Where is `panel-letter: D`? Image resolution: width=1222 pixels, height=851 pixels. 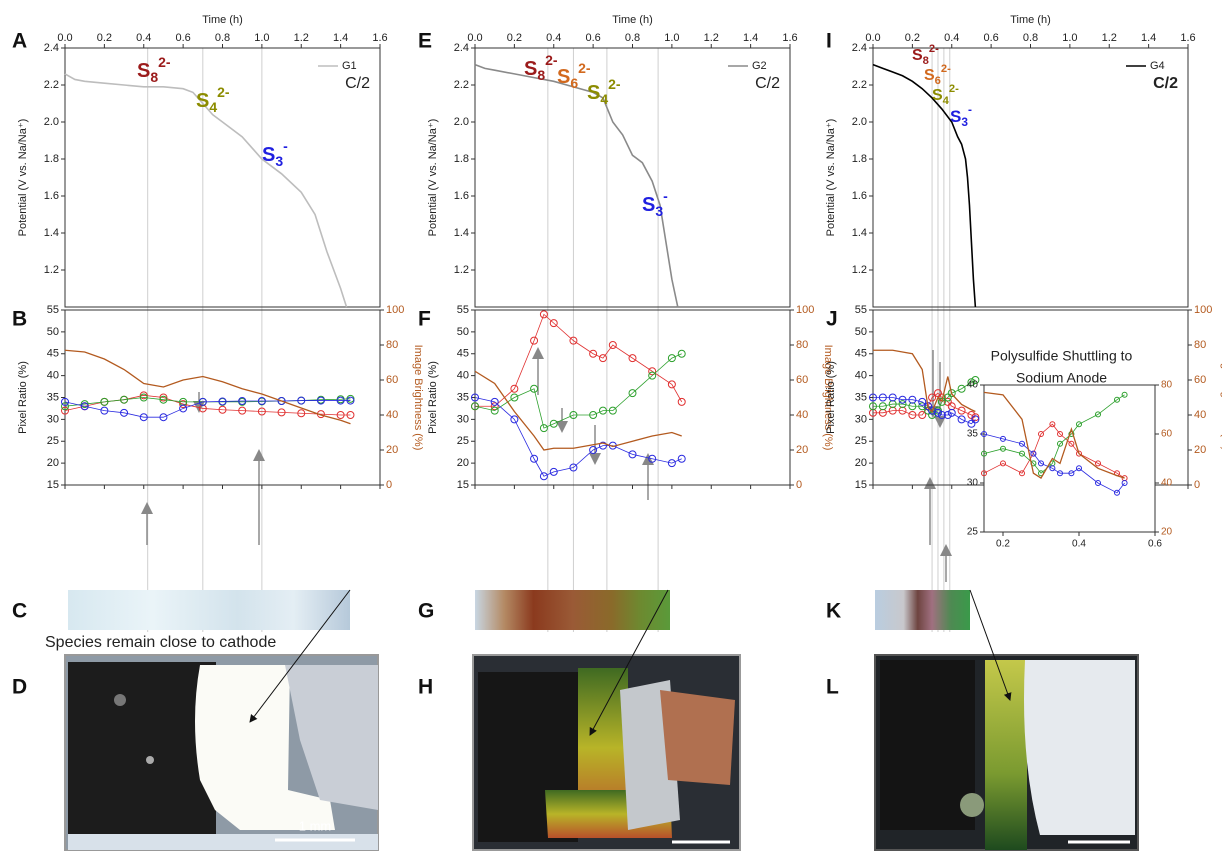
panel-letter: D is located at coordinates (19, 687).